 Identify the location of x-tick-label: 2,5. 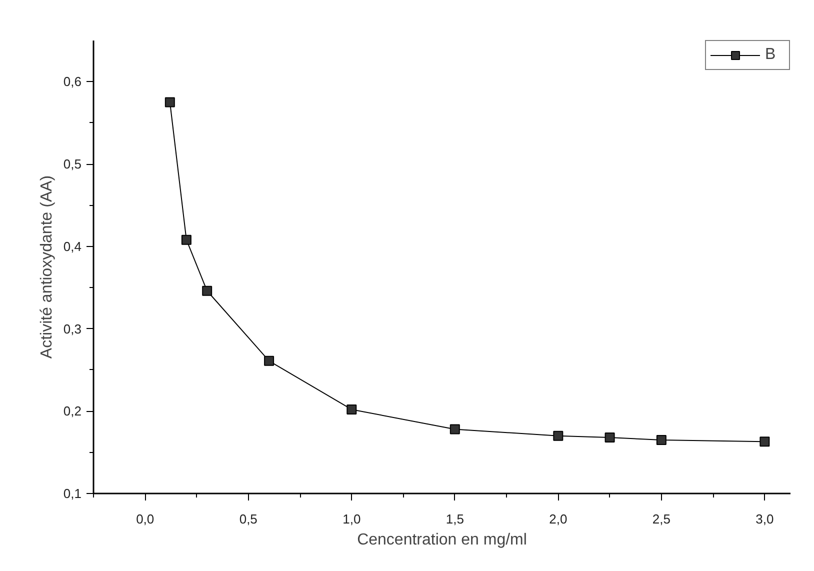
(661, 519).